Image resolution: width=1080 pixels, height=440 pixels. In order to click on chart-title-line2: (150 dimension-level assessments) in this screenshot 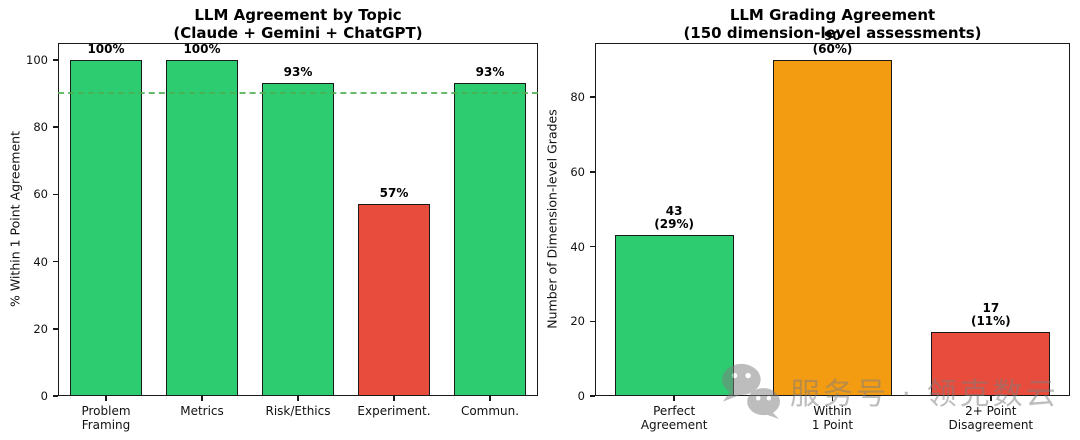, I will do `click(832, 33)`.